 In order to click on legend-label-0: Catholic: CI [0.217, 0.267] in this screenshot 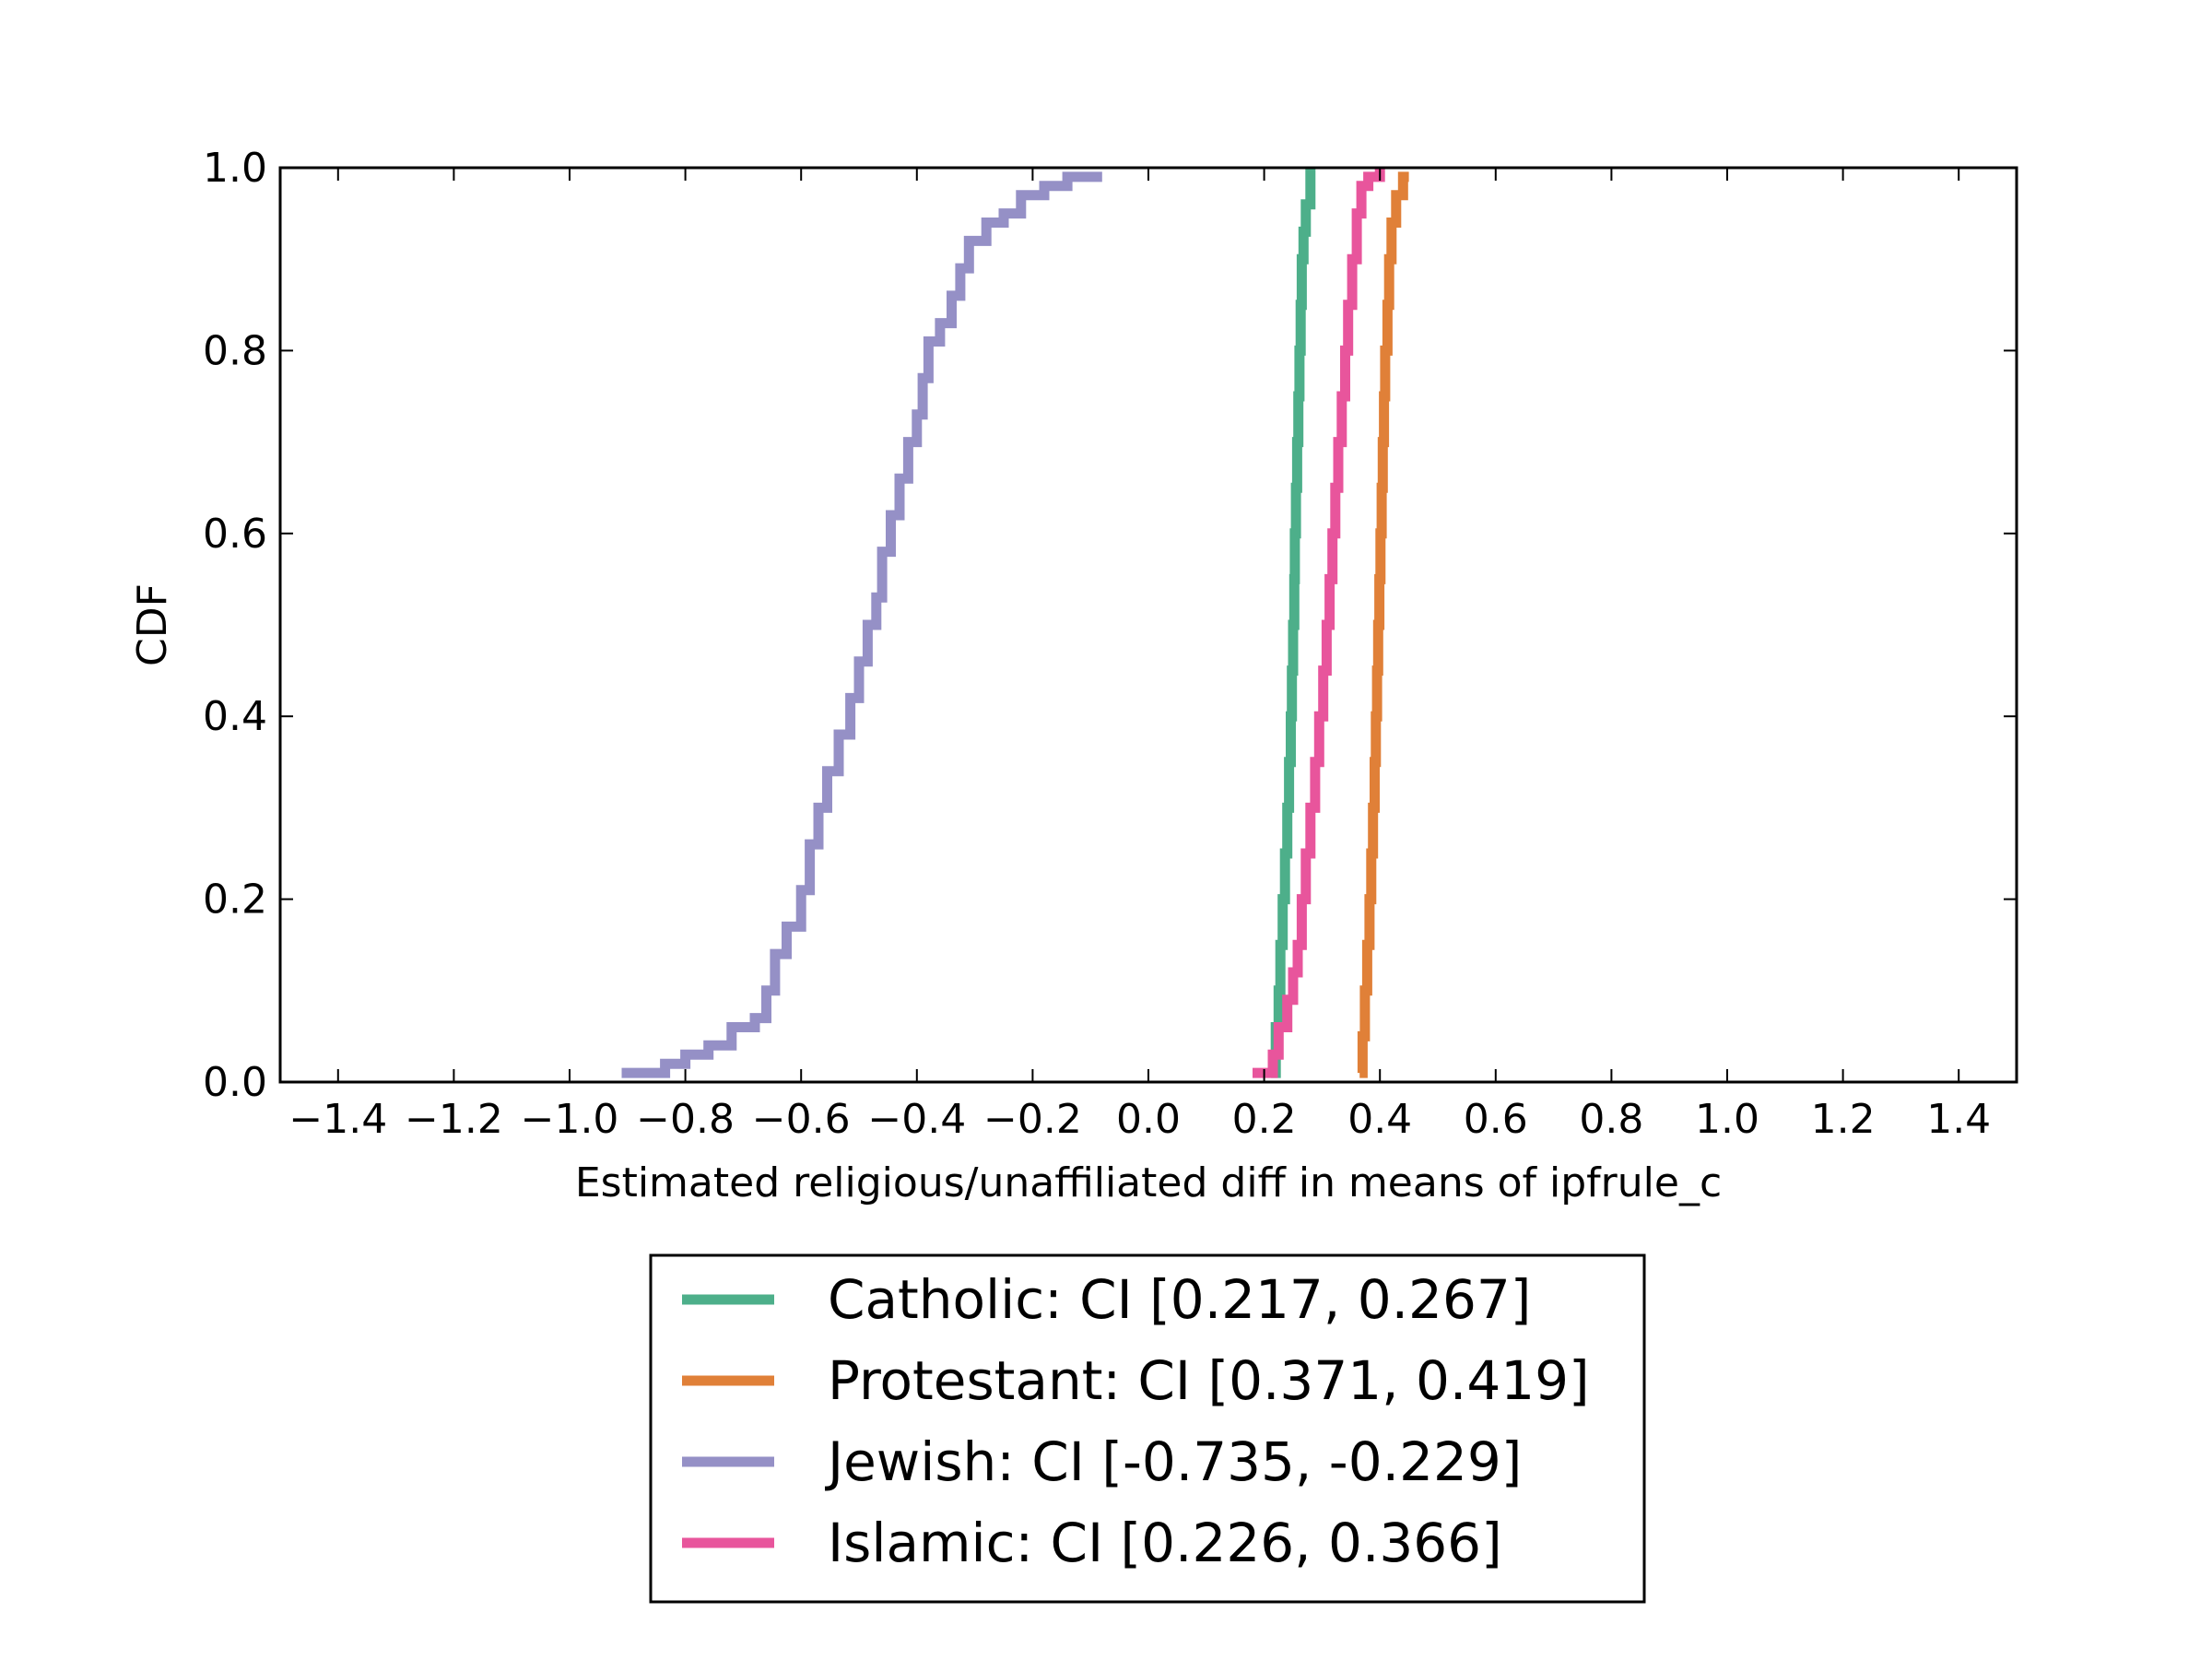, I will do `click(1179, 1299)`.